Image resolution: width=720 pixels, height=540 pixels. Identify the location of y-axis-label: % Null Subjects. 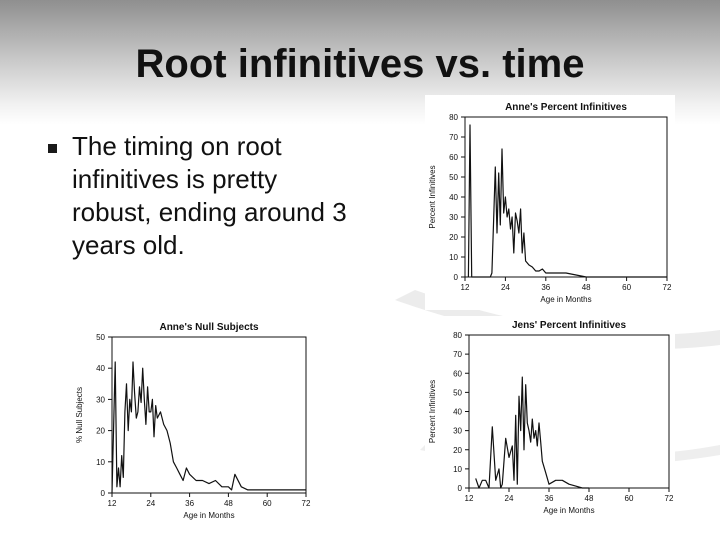
(79, 415).